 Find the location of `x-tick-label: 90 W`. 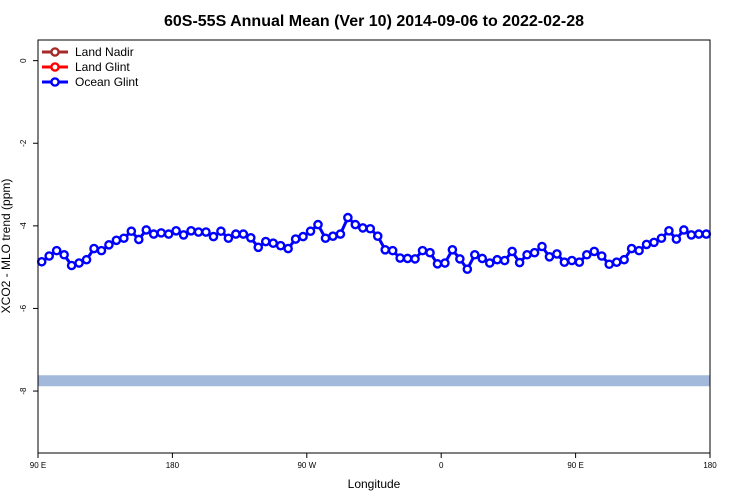

x-tick-label: 90 W is located at coordinates (306, 465).